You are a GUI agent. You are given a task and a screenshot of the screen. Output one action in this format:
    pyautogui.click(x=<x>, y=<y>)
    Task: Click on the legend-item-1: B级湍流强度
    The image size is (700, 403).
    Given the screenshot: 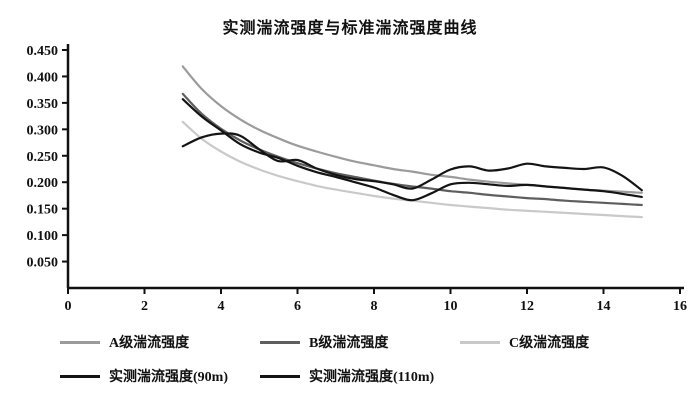 What is the action you would take?
    pyautogui.click(x=360, y=342)
    